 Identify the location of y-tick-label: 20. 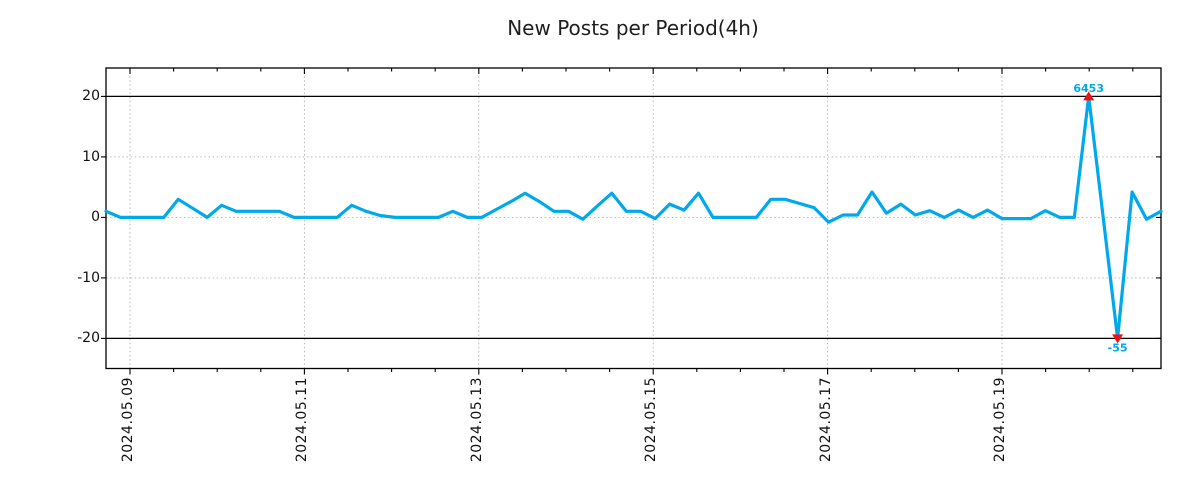
(91, 96).